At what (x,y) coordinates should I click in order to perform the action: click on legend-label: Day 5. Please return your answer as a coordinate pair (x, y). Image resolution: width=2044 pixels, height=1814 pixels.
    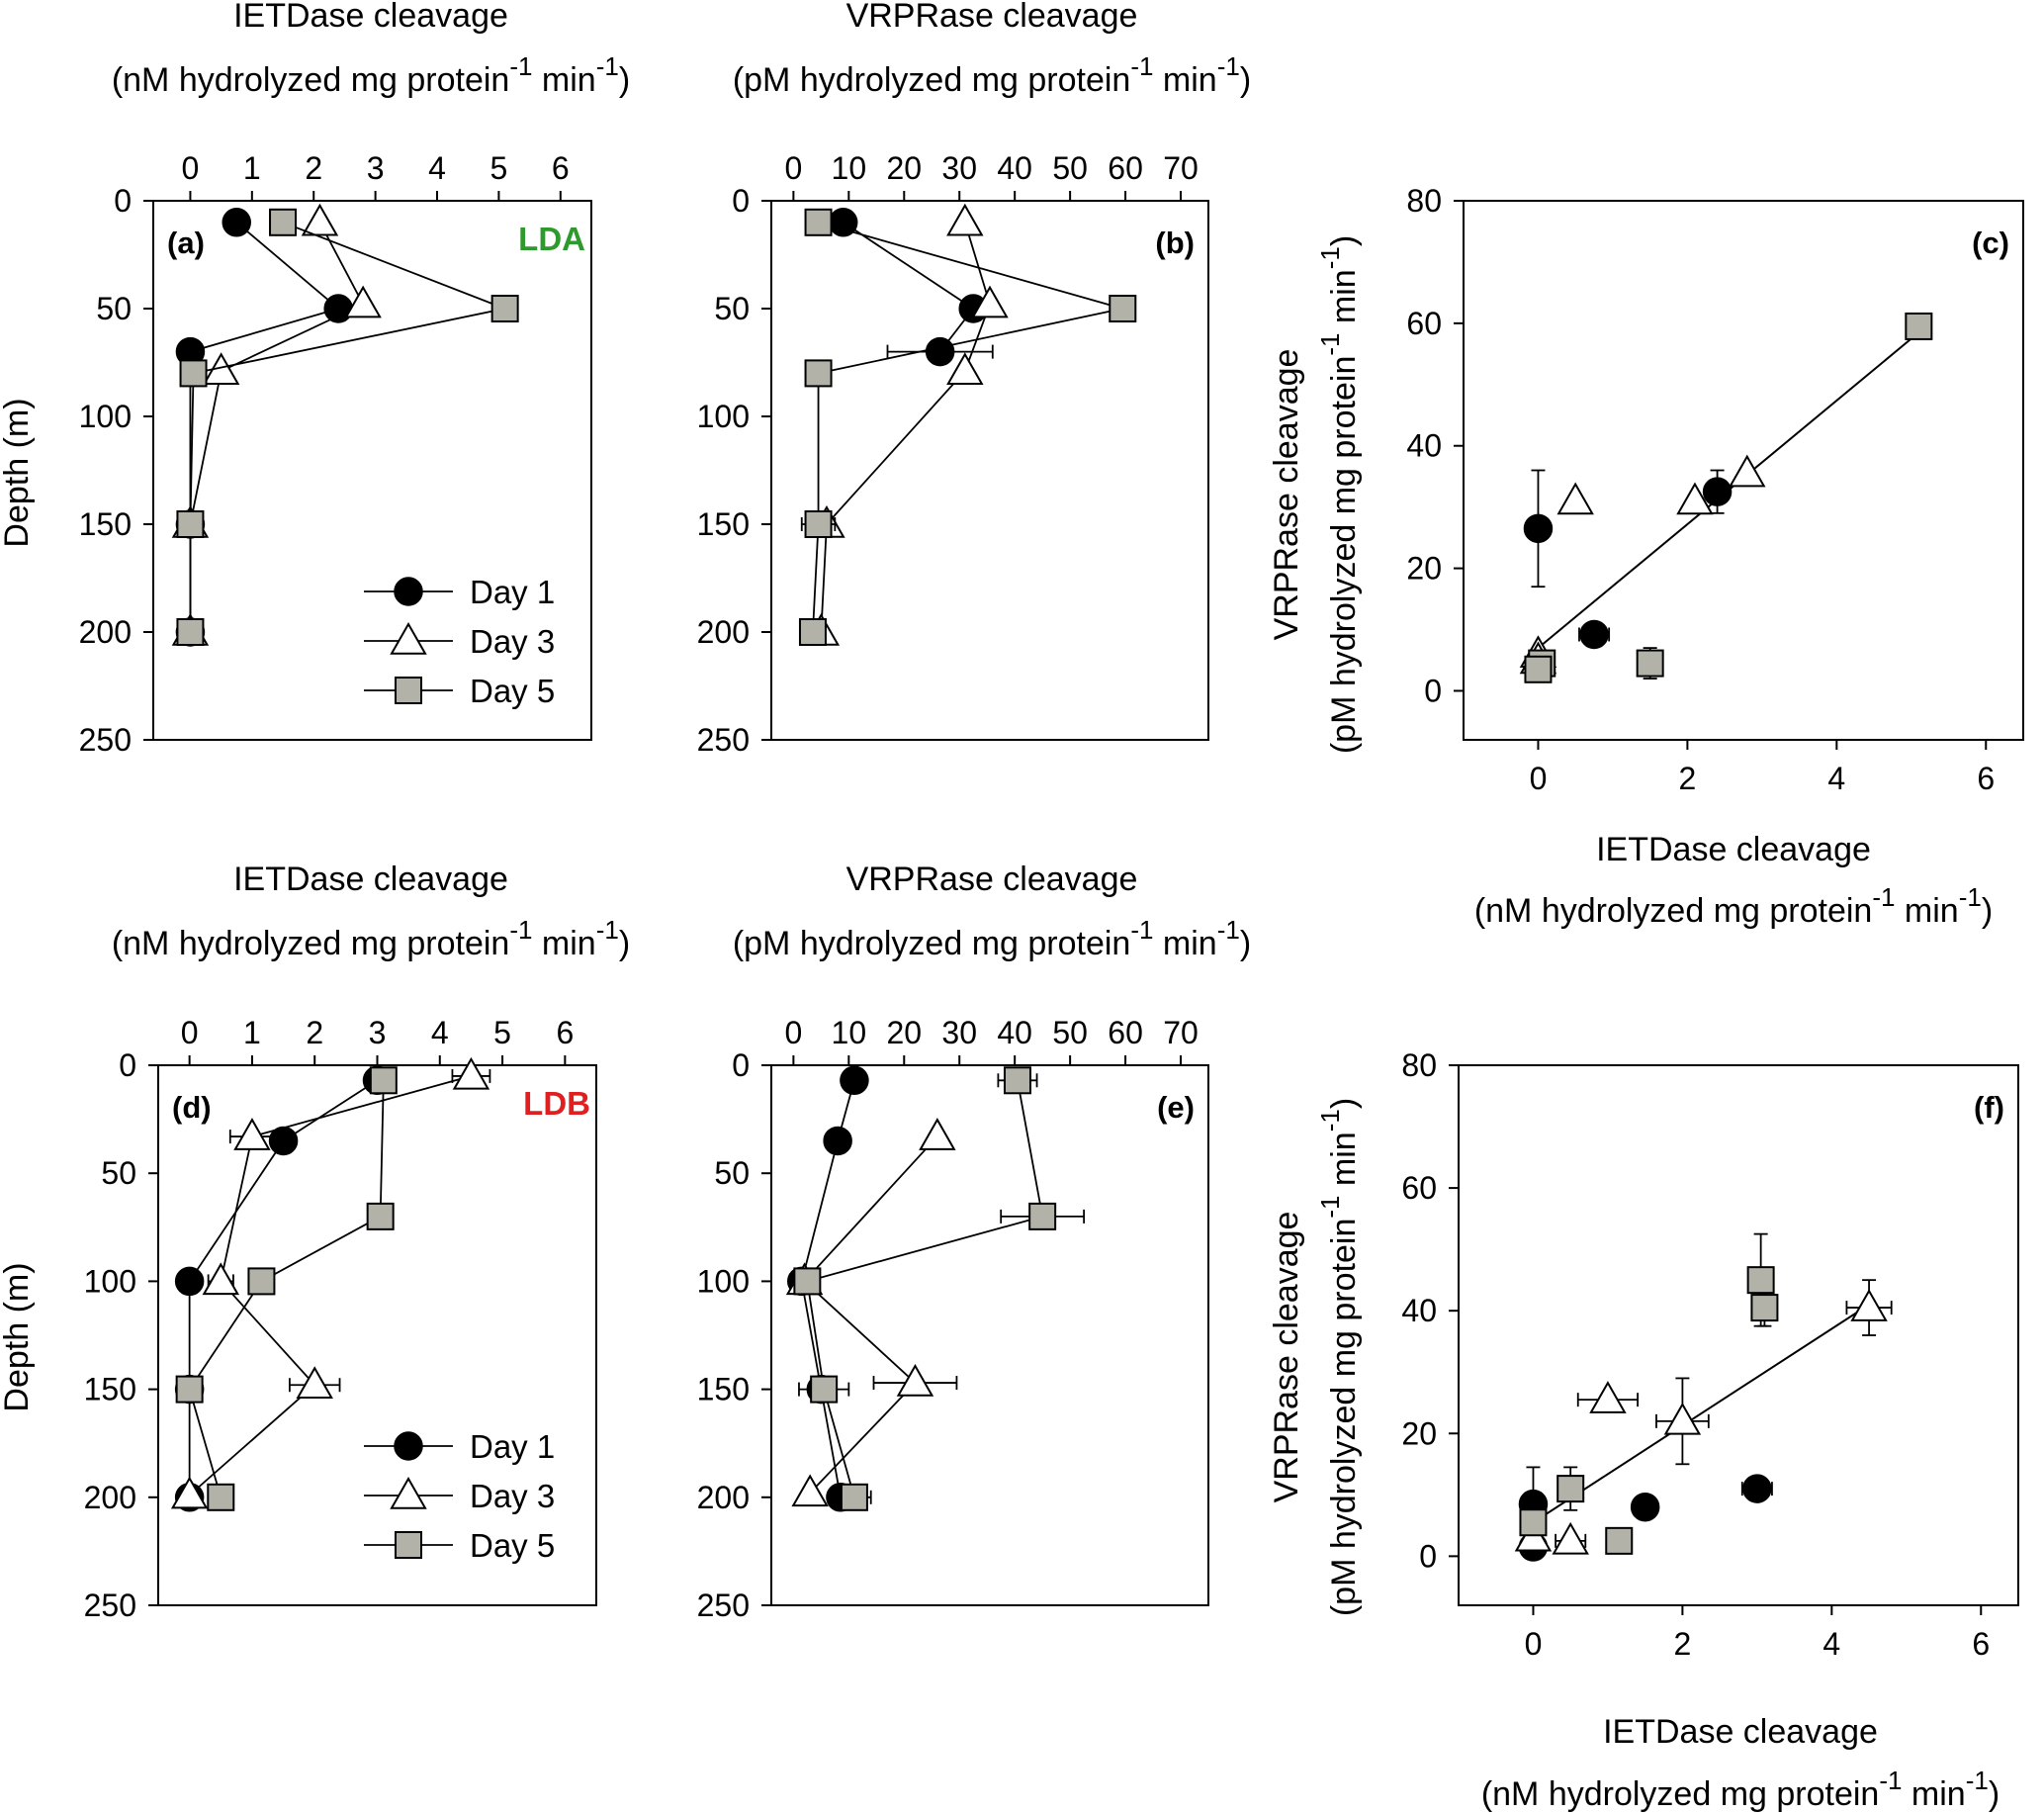
    Looking at the image, I should click on (512, 691).